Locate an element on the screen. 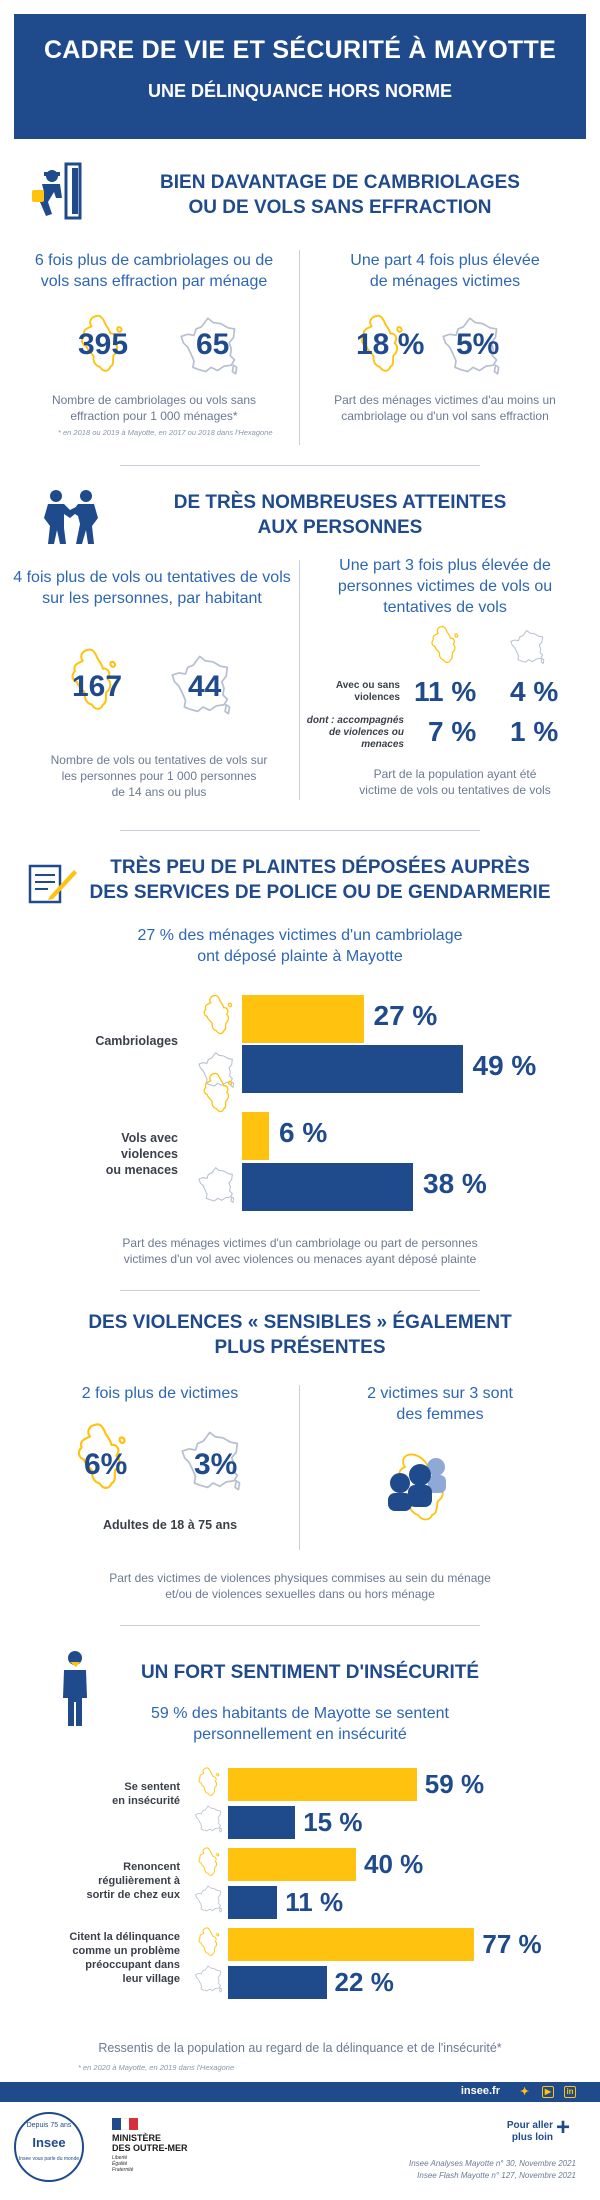 The height and width of the screenshot is (2200, 600). title-line: OU DE VOLS SANS EFFRACTION is located at coordinates (340, 207).